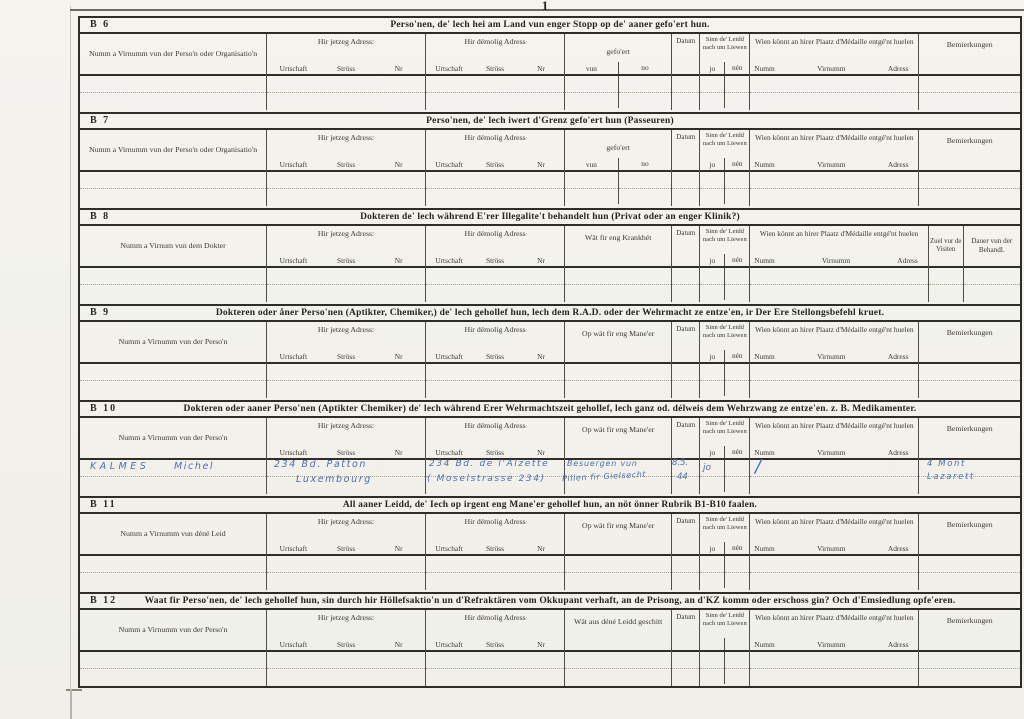 The image size is (1024, 719). What do you see at coordinates (489, 464) in the screenshot?
I see `handwritten-demolig-line1: 234 Bd. de l'Alzette` at bounding box center [489, 464].